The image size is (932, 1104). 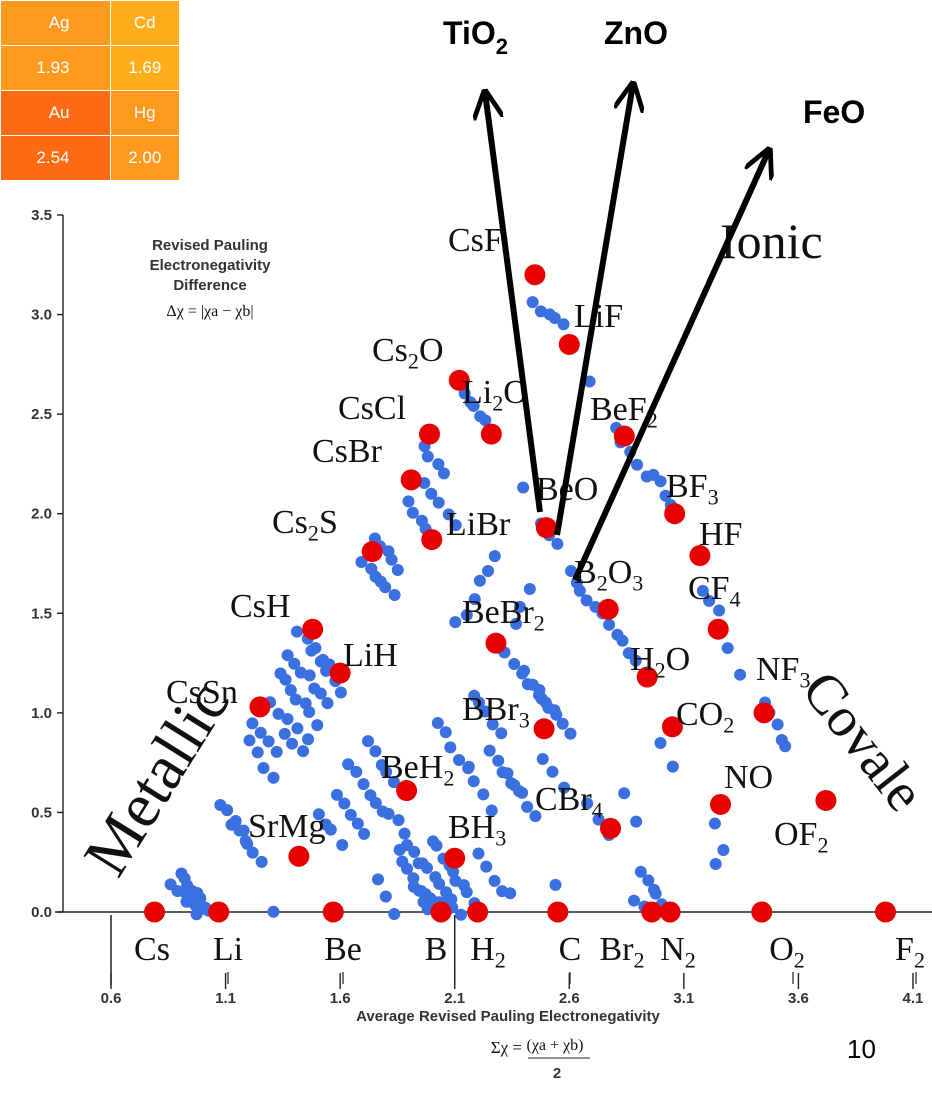 I want to click on y-tick-label: 3.0, so click(x=41, y=315).